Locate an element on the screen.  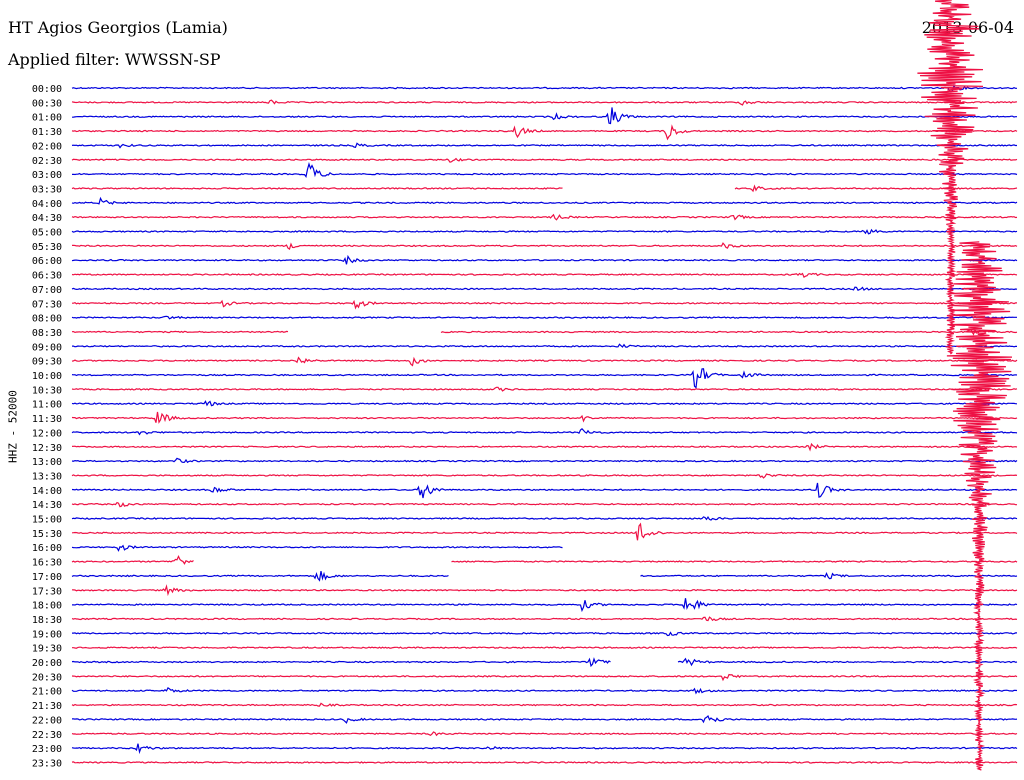
time-tick-label: 04:00 is located at coordinates (47, 204).